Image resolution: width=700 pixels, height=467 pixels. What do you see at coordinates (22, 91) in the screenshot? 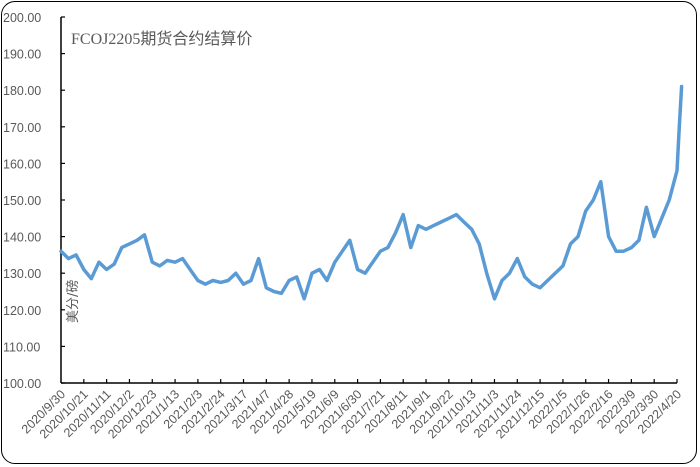
I see `y-tick-label: 180.00` at bounding box center [22, 91].